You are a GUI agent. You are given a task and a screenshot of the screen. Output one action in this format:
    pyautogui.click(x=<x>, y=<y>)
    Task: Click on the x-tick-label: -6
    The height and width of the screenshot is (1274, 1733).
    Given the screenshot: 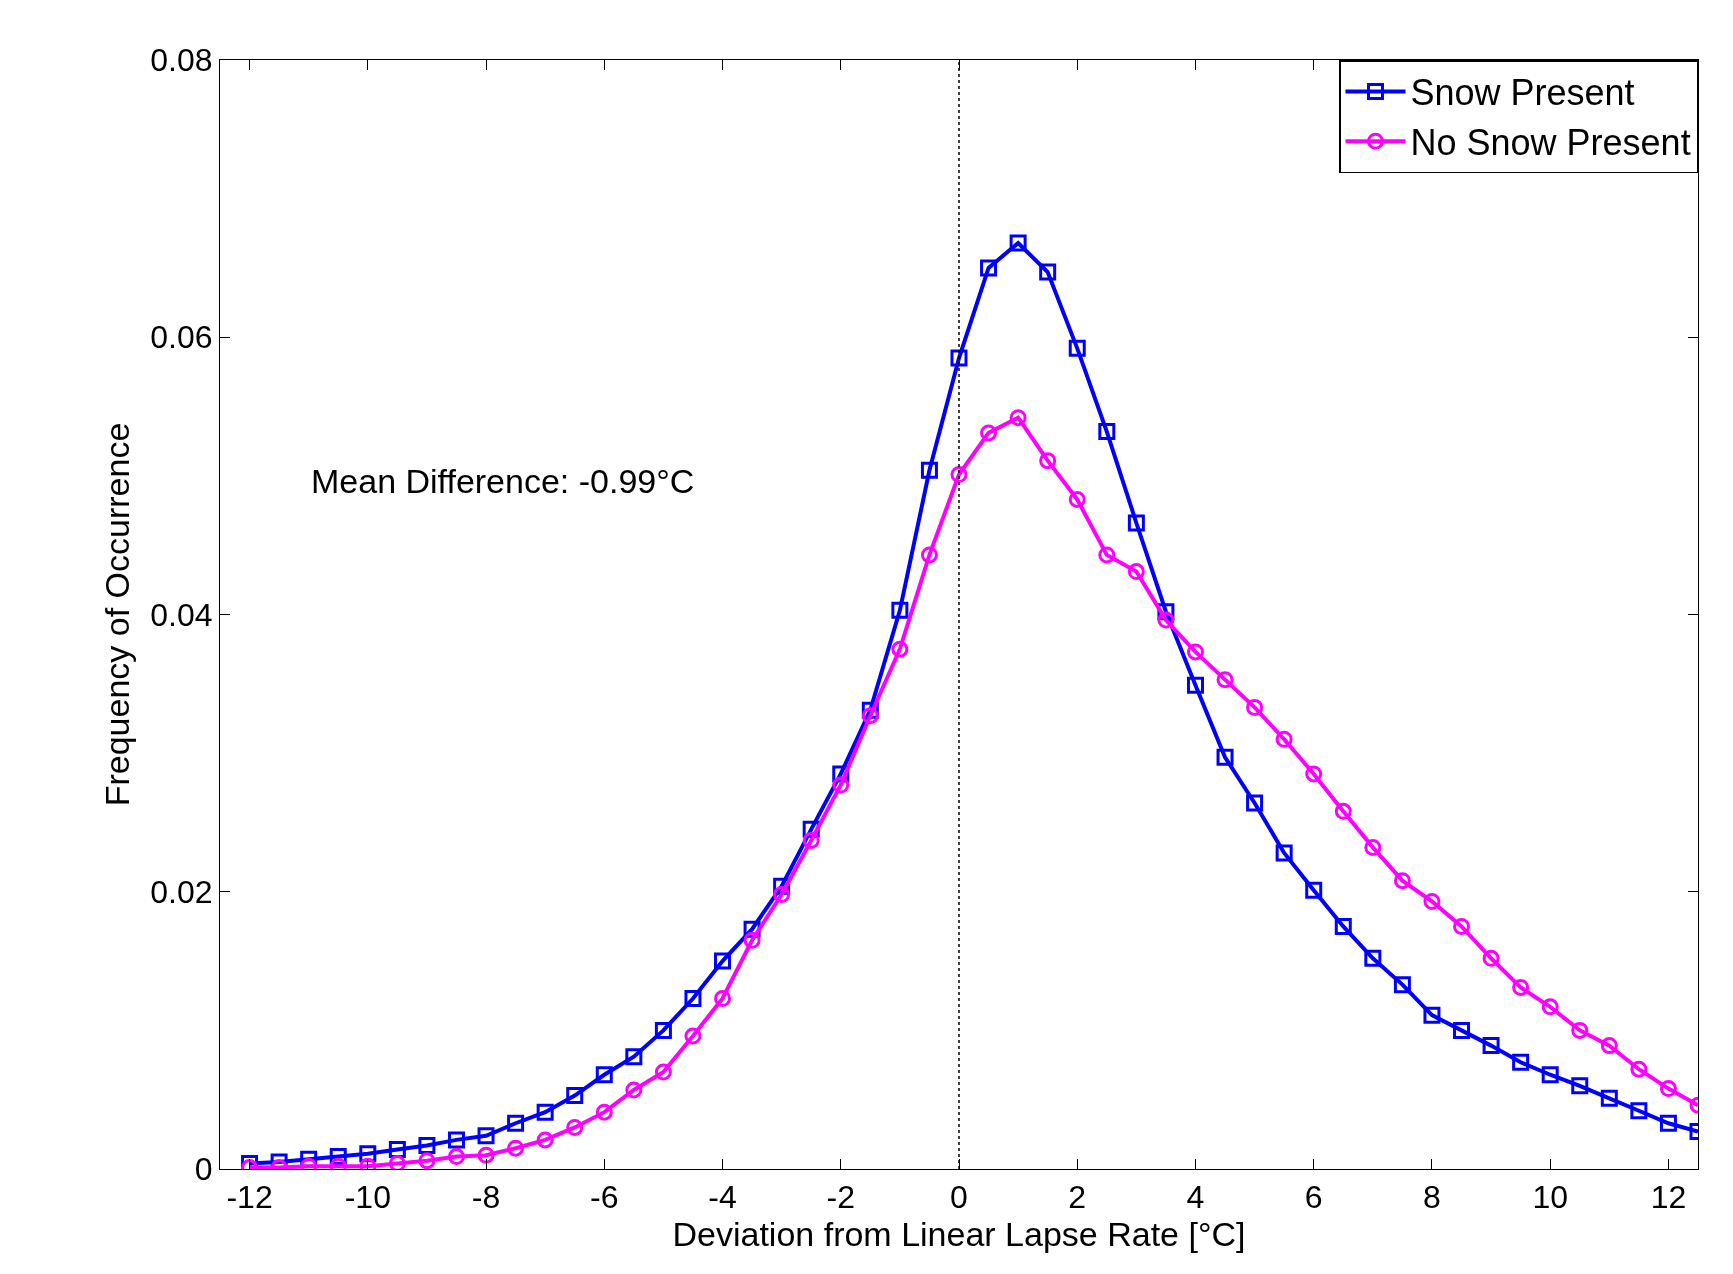 What is the action you would take?
    pyautogui.click(x=604, y=1197)
    